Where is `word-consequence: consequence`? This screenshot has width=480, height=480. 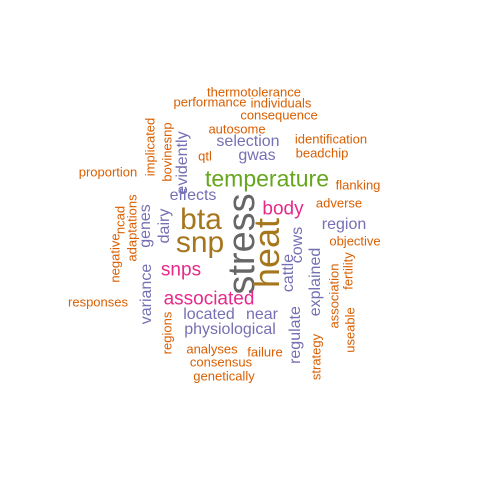 word-consequence: consequence is located at coordinates (279, 115).